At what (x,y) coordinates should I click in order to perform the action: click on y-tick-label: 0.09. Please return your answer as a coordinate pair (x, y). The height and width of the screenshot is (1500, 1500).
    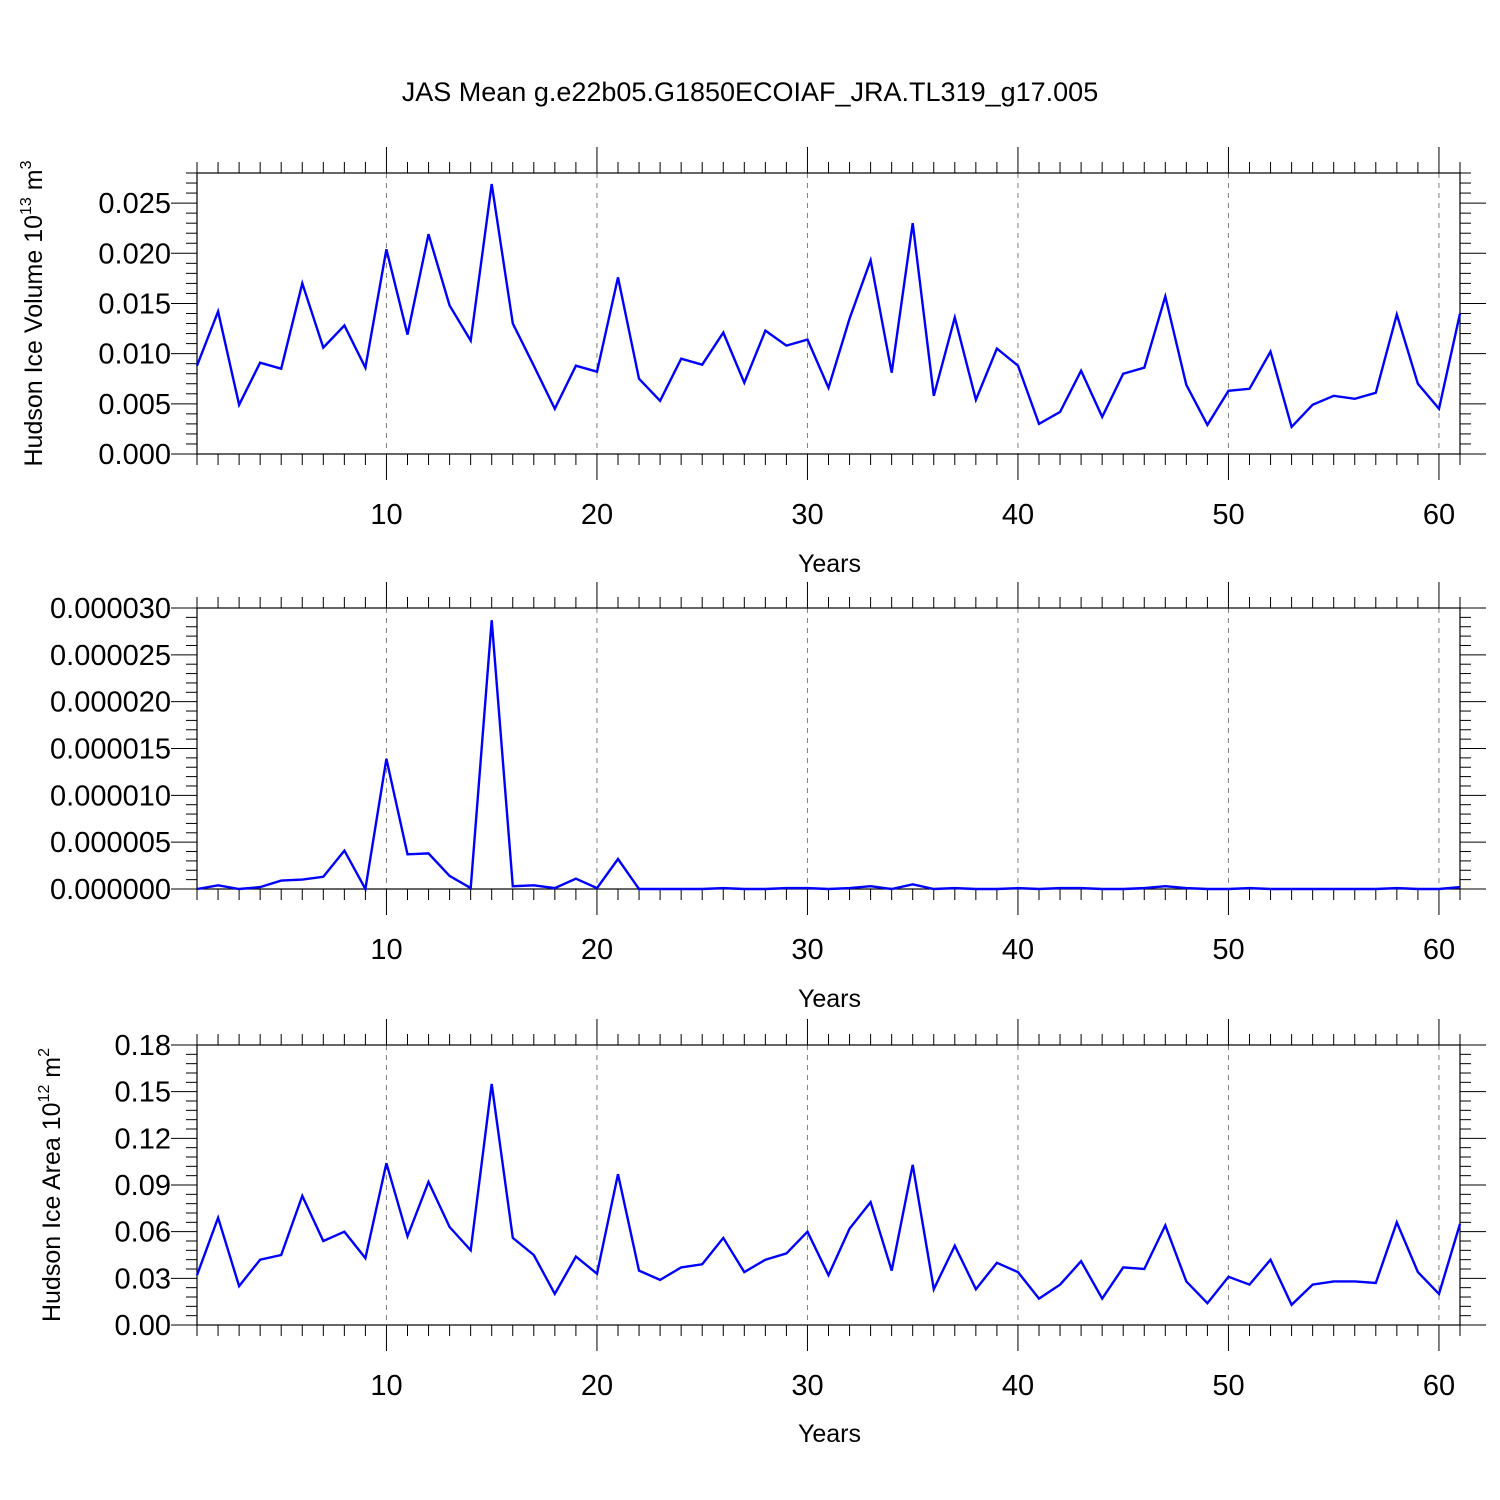
    Looking at the image, I should click on (143, 1186).